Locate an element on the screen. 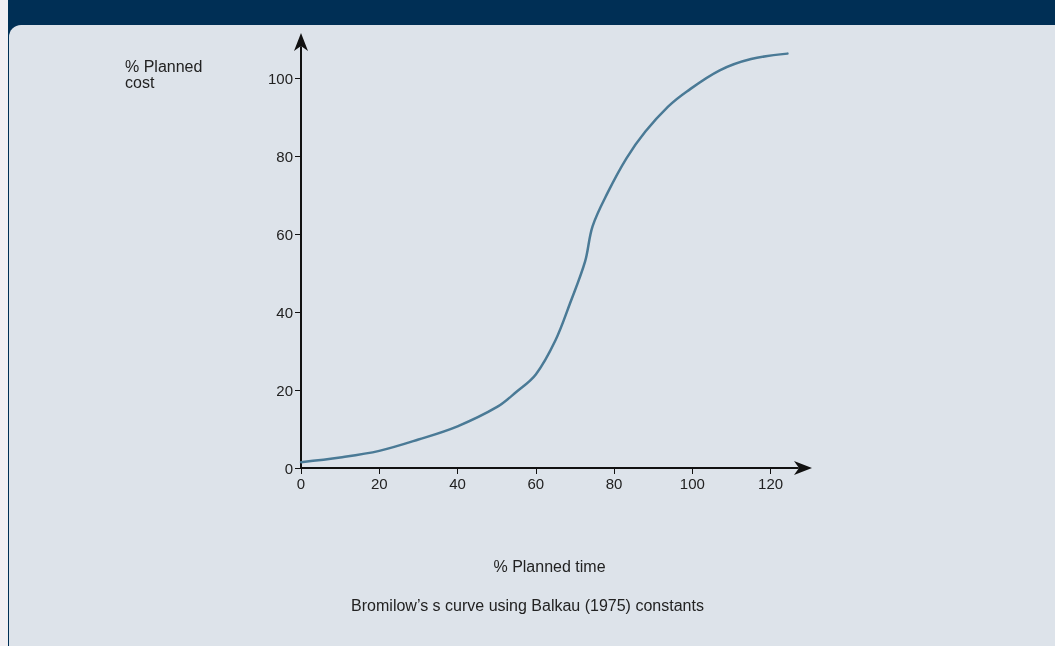  x-axis-title: % Planned time is located at coordinates (549, 566).